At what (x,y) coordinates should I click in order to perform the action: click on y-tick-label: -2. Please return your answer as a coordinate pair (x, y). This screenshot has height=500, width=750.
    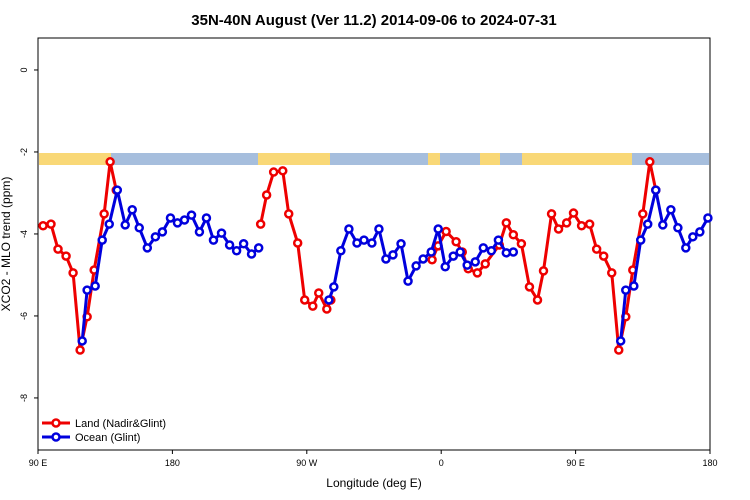
    Looking at the image, I should click on (24, 152).